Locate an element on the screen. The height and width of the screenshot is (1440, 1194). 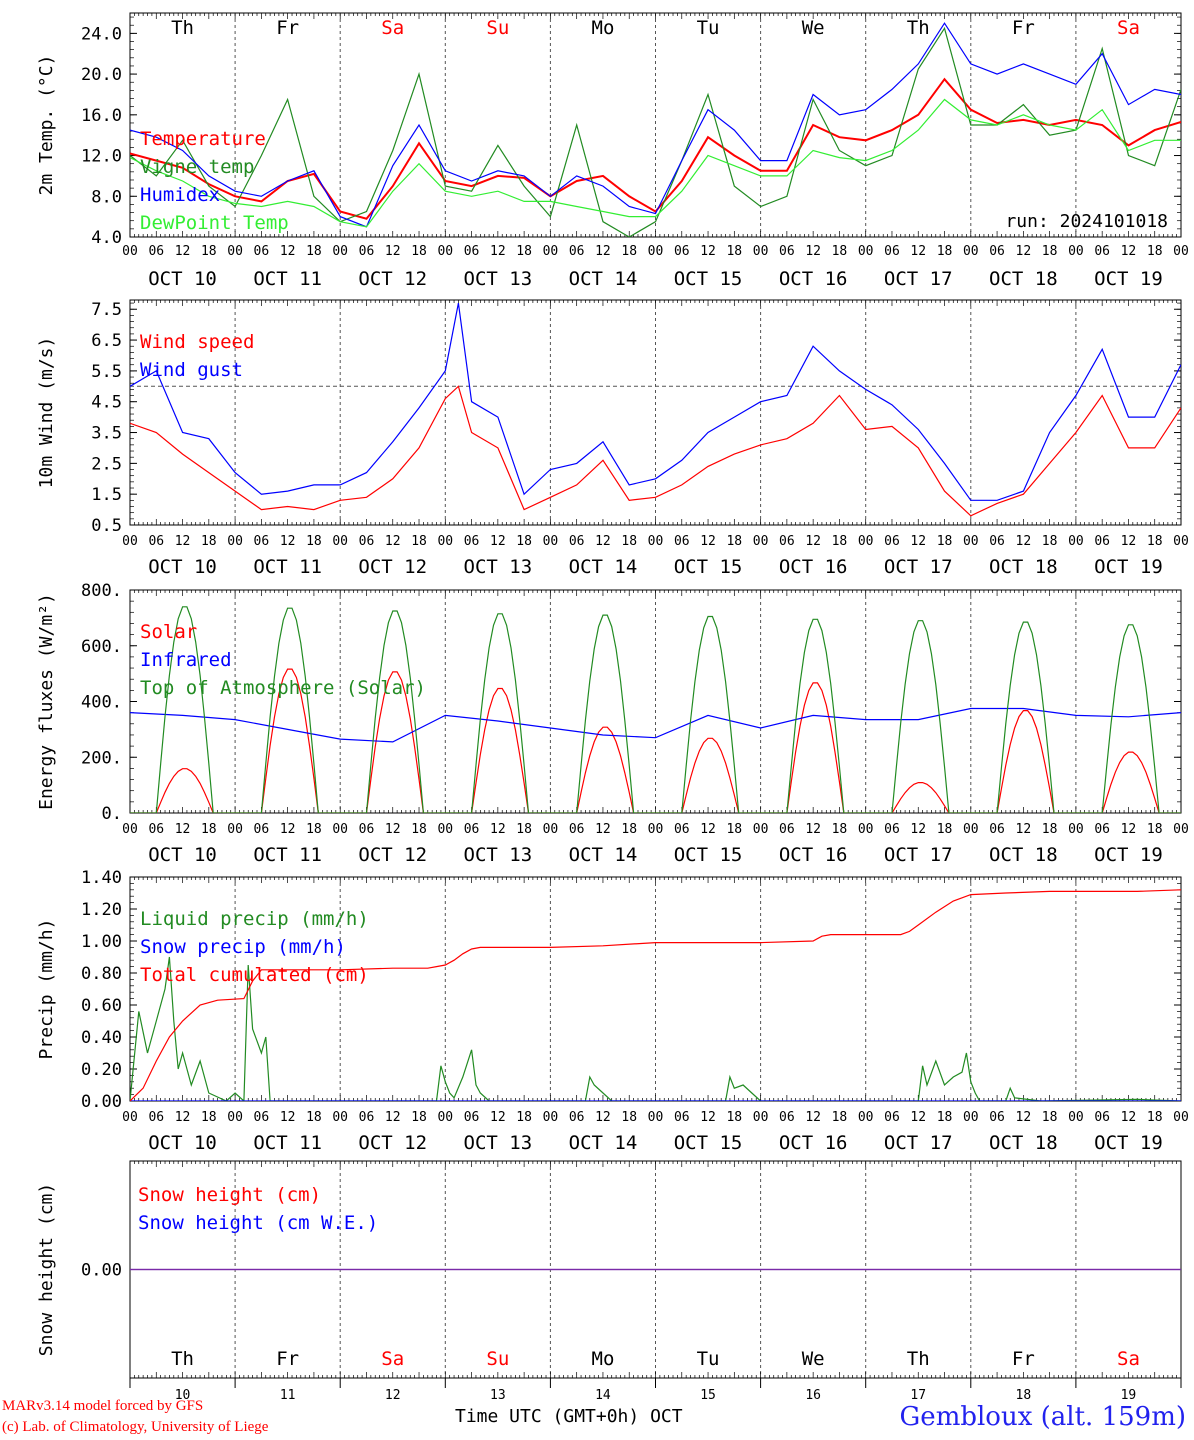
day-number-label: 18 is located at coordinates (1024, 1395).